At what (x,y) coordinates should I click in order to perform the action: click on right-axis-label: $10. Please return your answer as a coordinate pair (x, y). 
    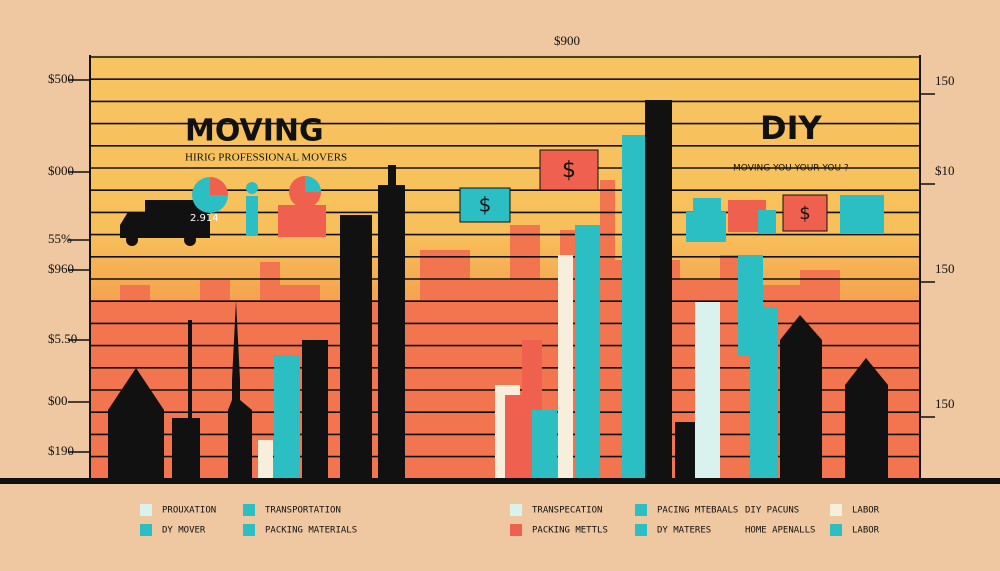
    Looking at the image, I should click on (945, 170).